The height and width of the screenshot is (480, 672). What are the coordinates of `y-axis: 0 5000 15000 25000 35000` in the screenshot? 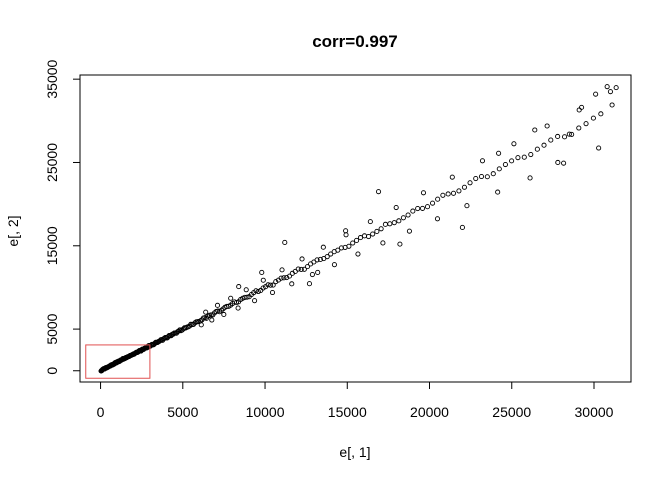 It's located at (62, 217).